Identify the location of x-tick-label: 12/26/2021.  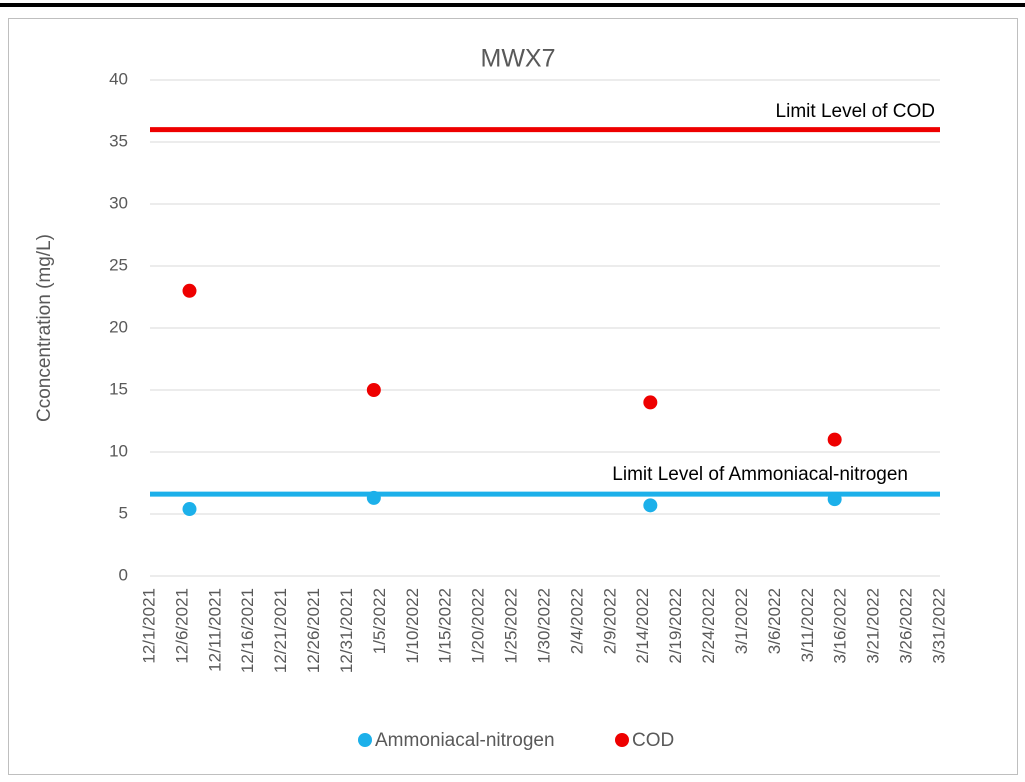
(313, 630).